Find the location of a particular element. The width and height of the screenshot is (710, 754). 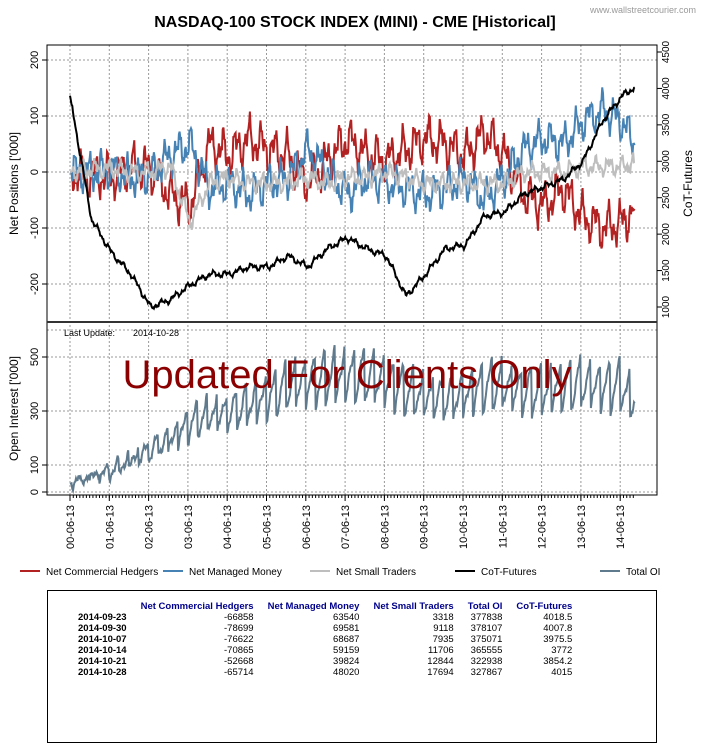

table-cell: 68687 is located at coordinates (346, 639).